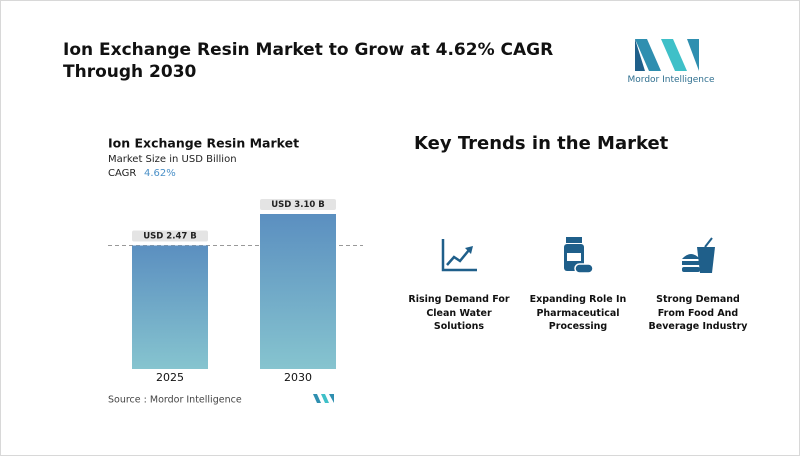 This screenshot has width=800, height=456. Describe the element at coordinates (323, 398) in the screenshot. I see `source-logo` at that location.